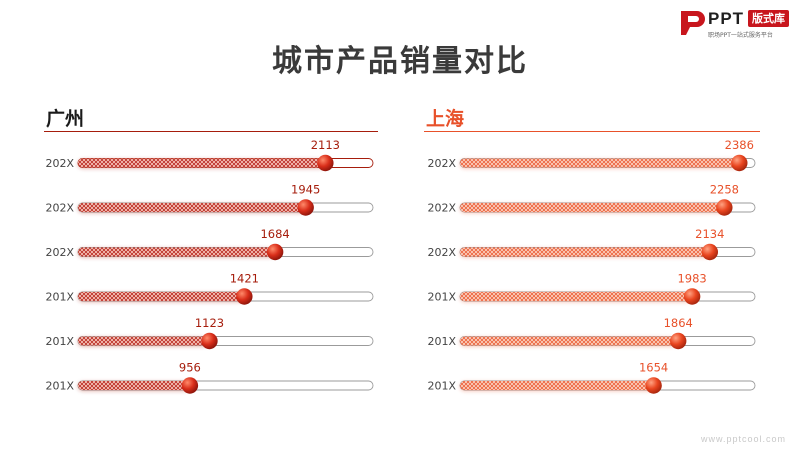 The width and height of the screenshot is (800, 450). I want to click on watermark: www.pptcool.com, so click(743, 439).